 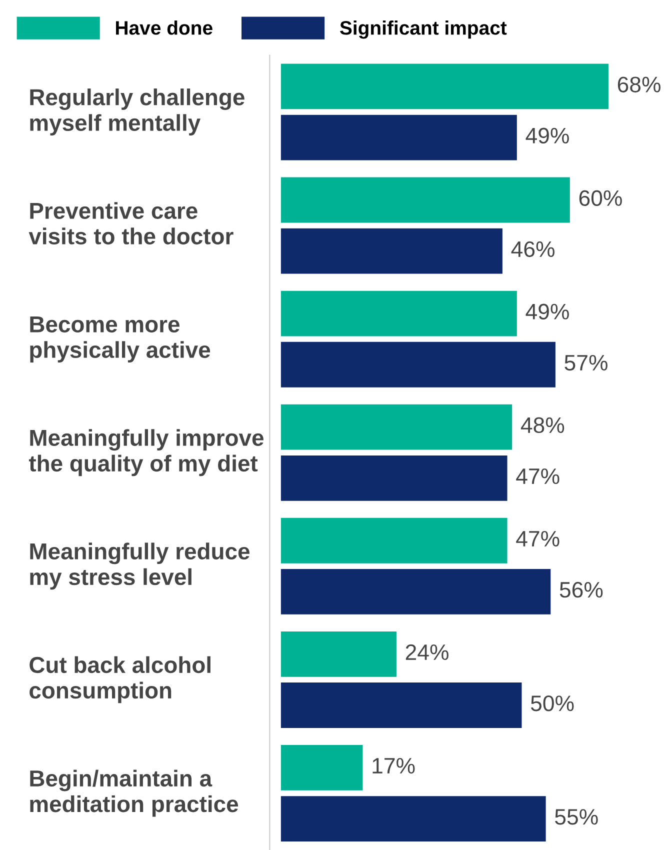 What do you see at coordinates (164, 27) in the screenshot?
I see `legend-label: Have done` at bounding box center [164, 27].